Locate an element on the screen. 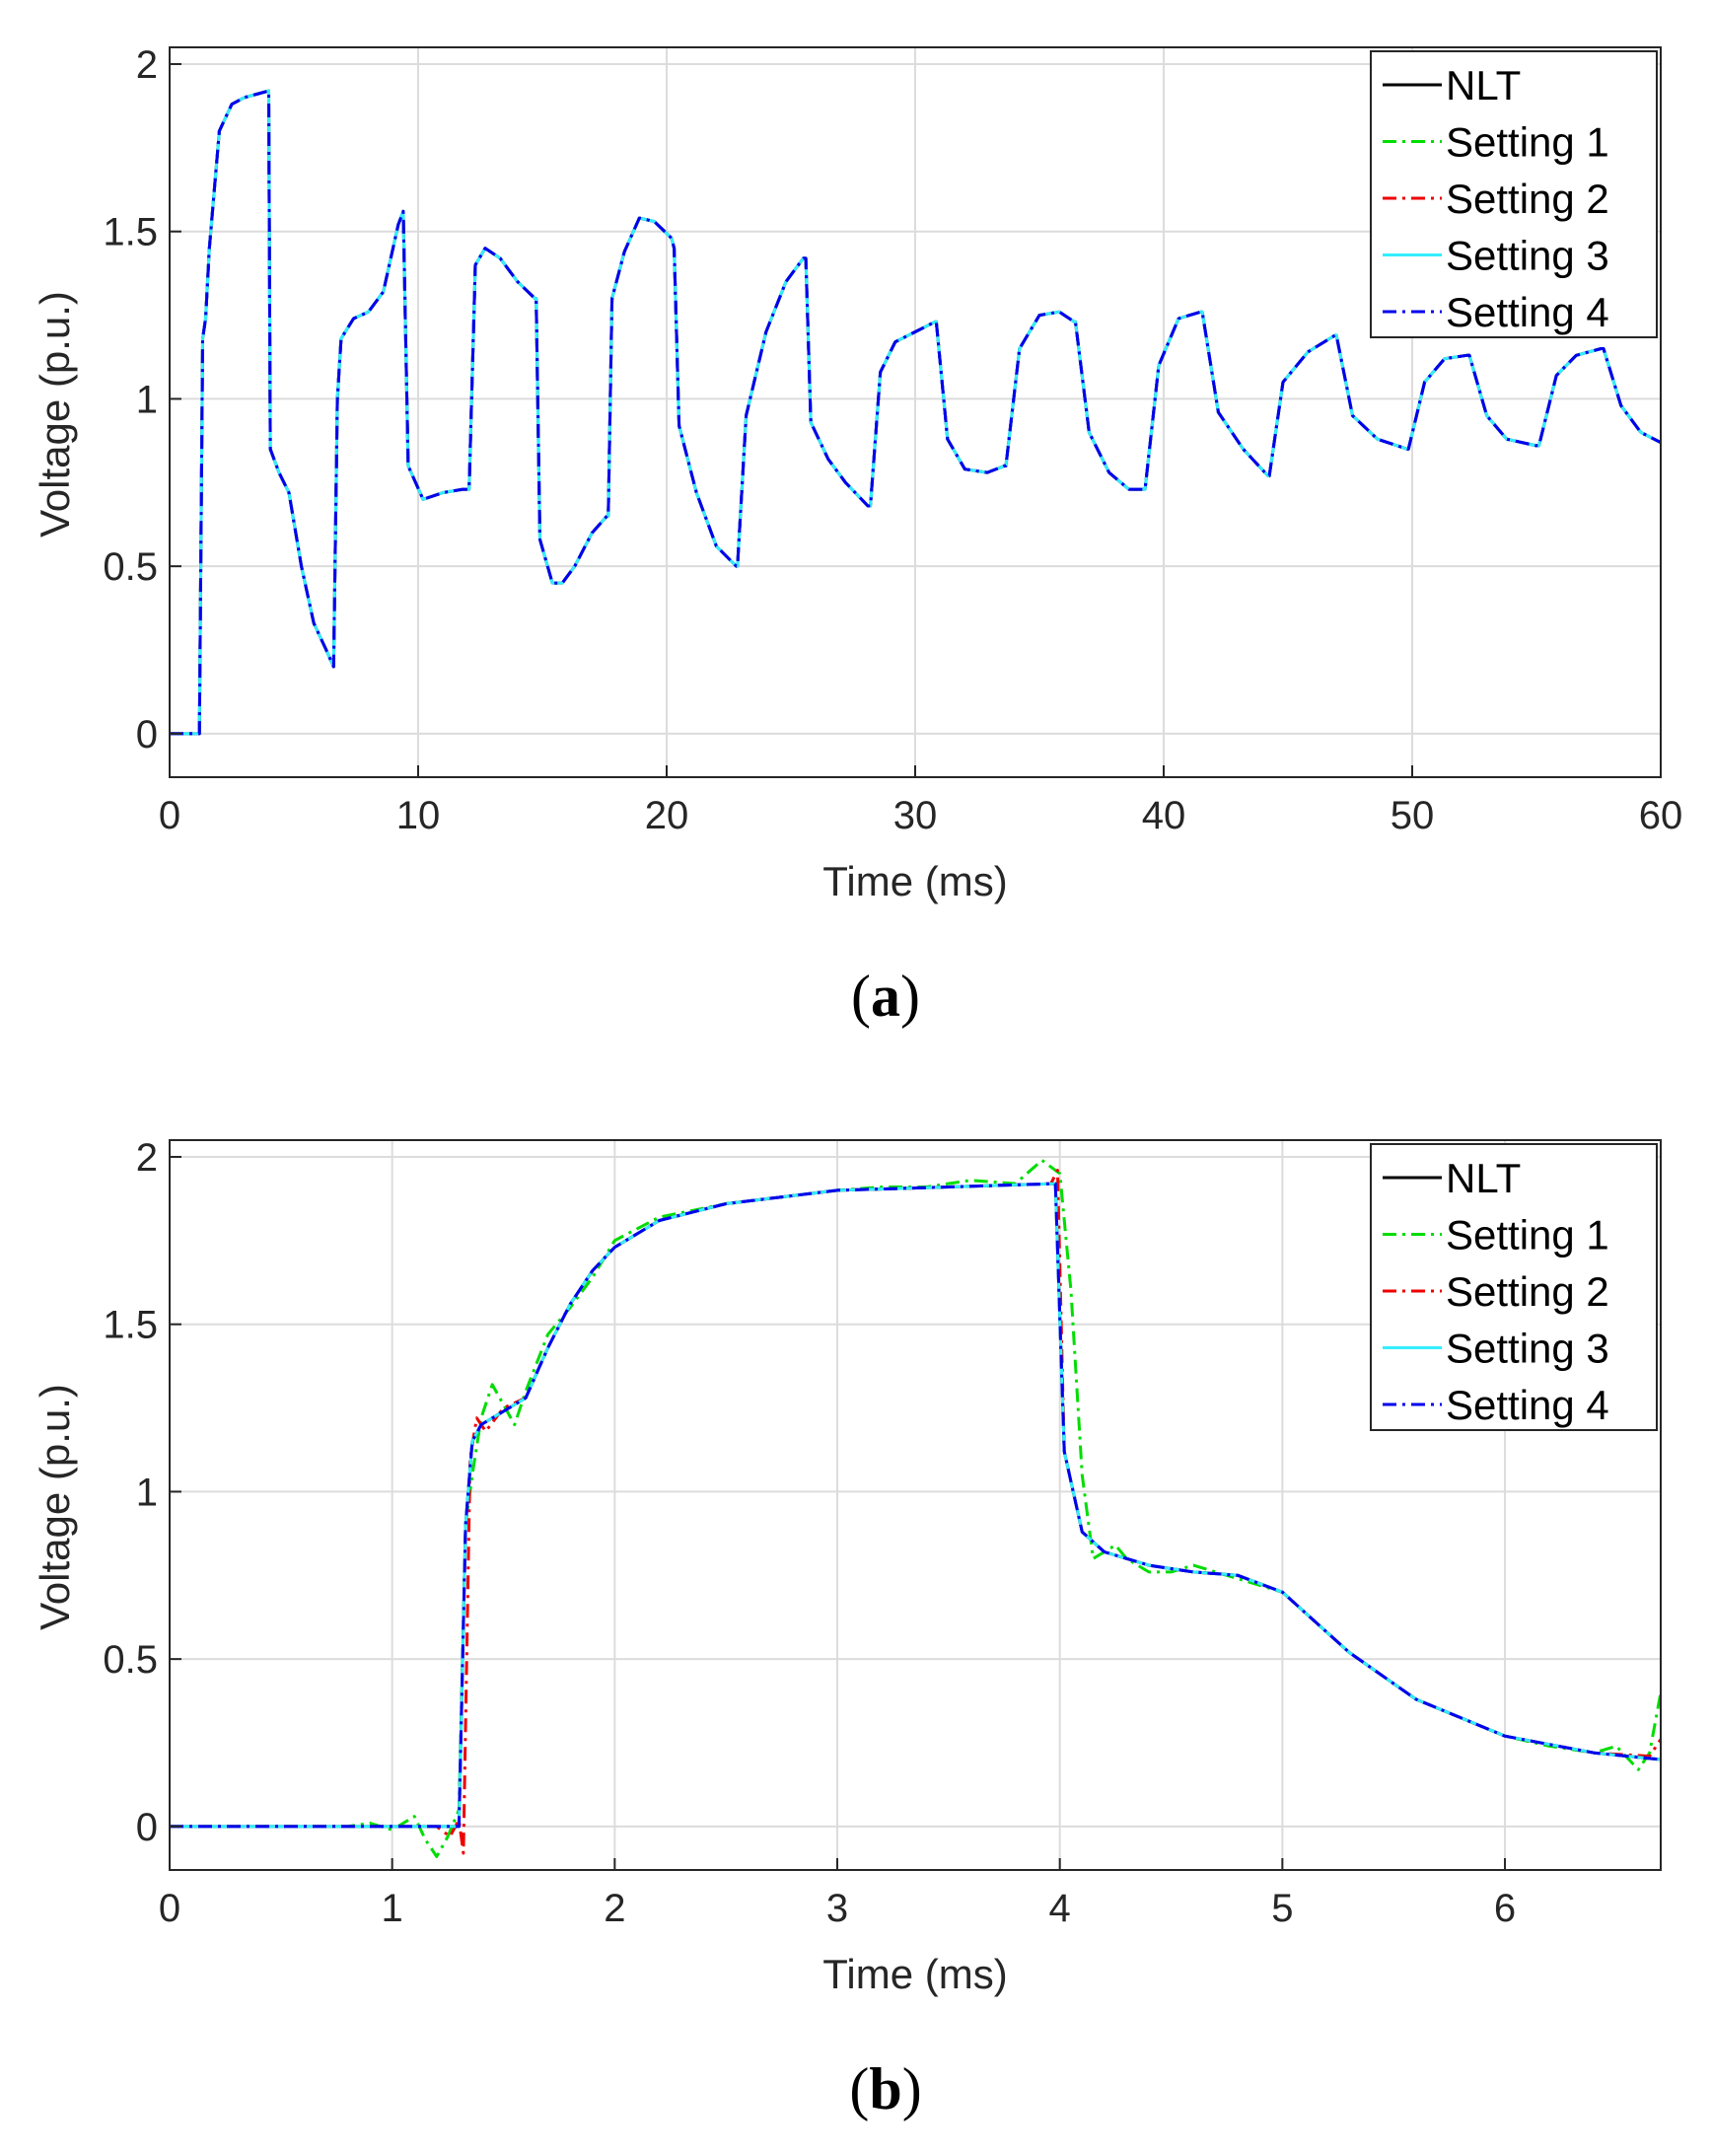  legend-label-setting-3-b: Setting 3 is located at coordinates (1527, 1349).